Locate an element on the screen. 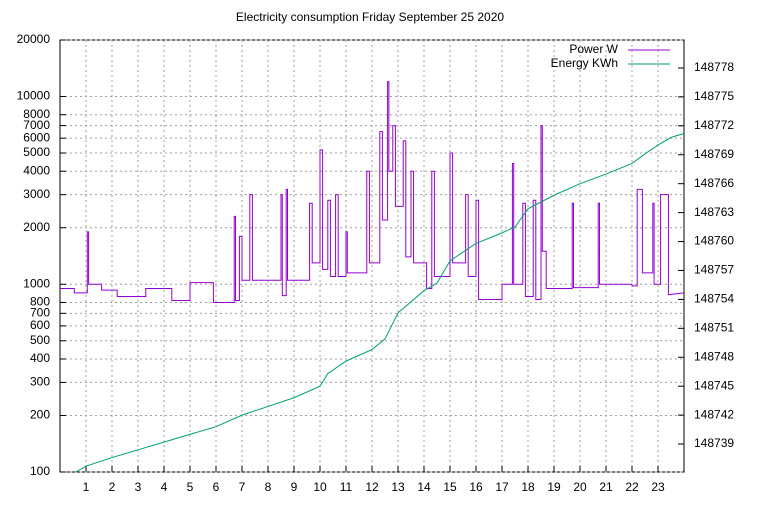 The width and height of the screenshot is (768, 505). x-tick-label: 5 is located at coordinates (190, 487).